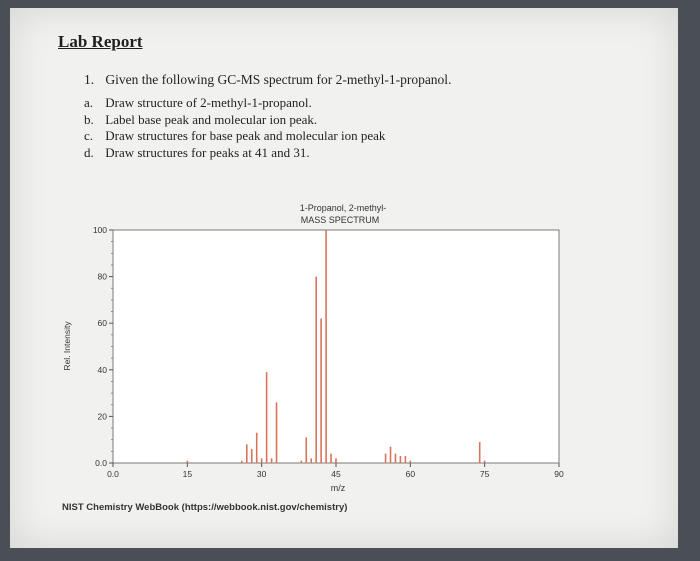 Image resolution: width=700 pixels, height=561 pixels. I want to click on page-title: Lab Report, so click(100, 41).